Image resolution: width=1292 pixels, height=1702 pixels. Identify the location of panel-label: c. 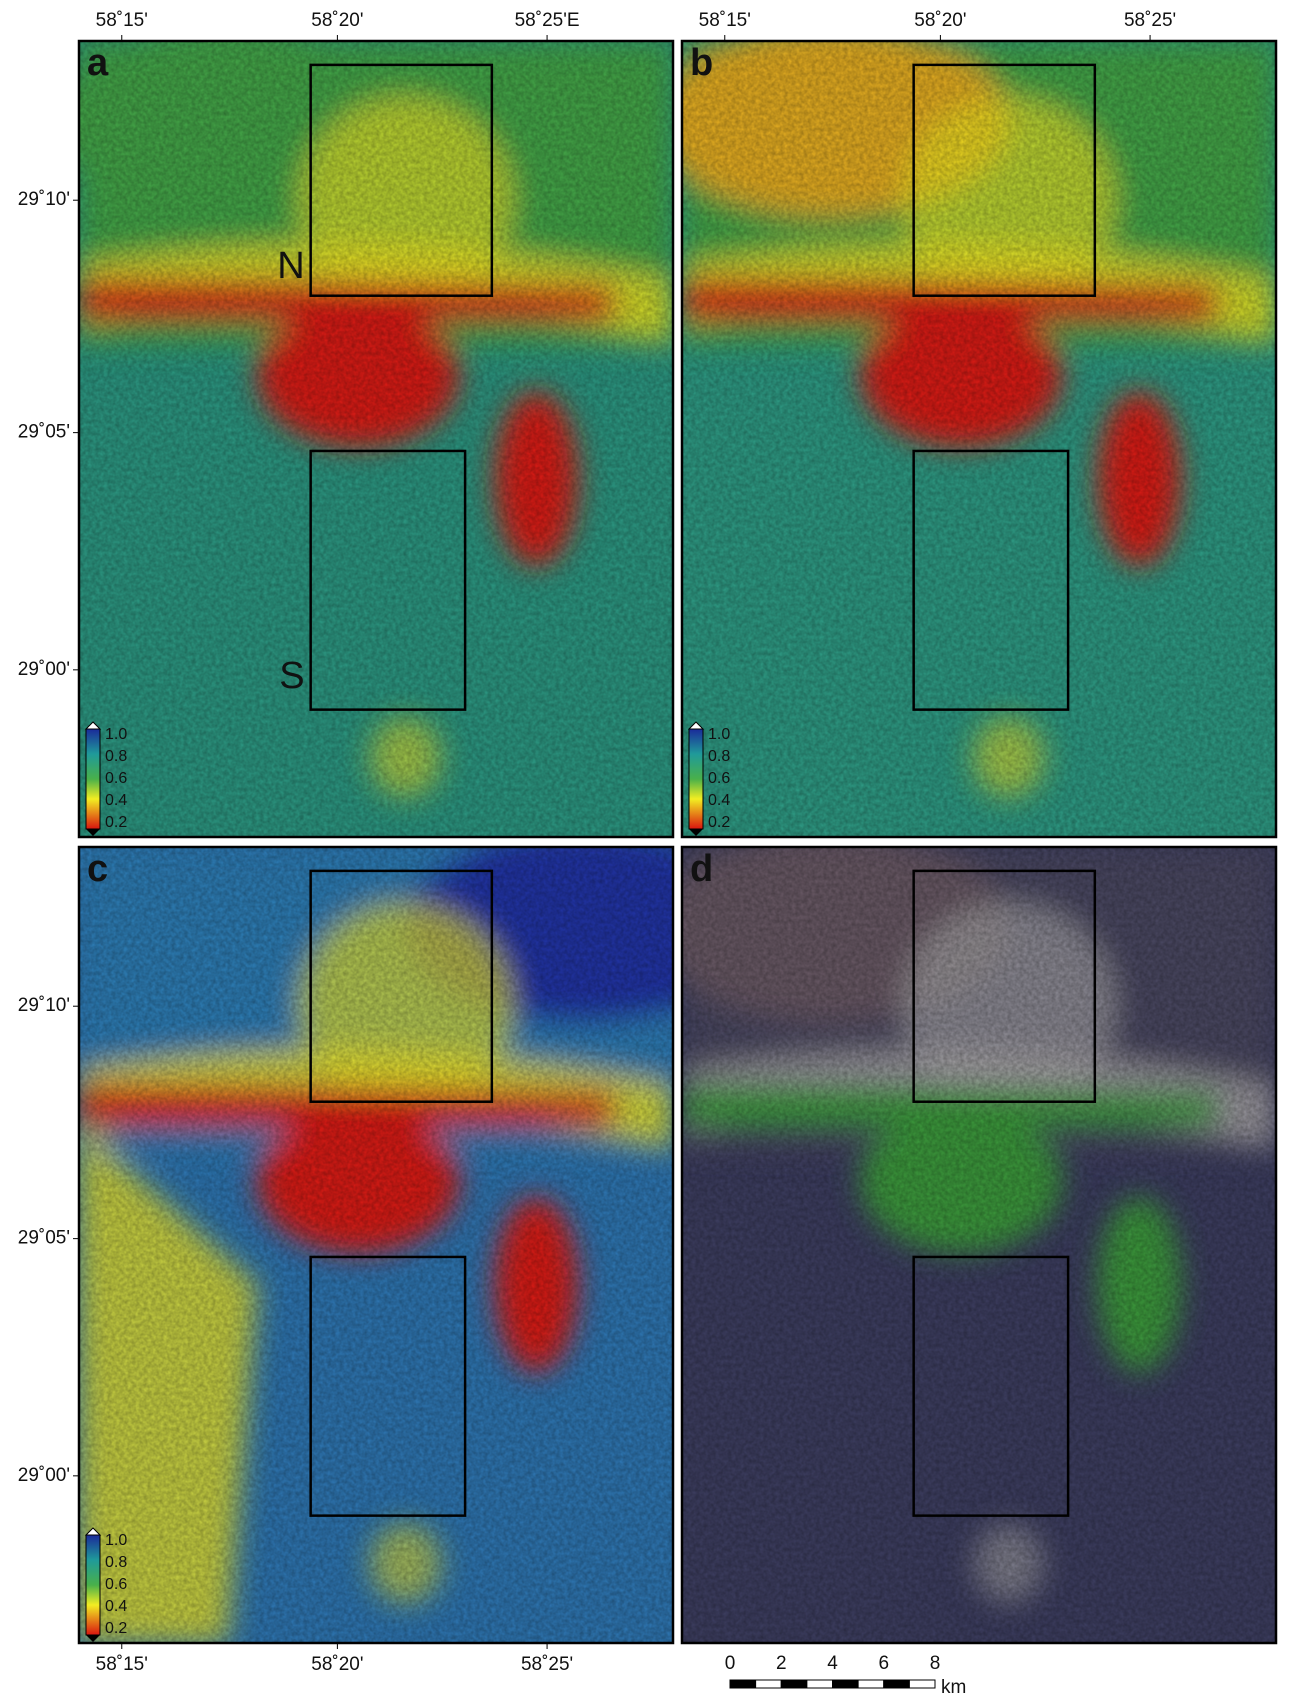
(97, 869).